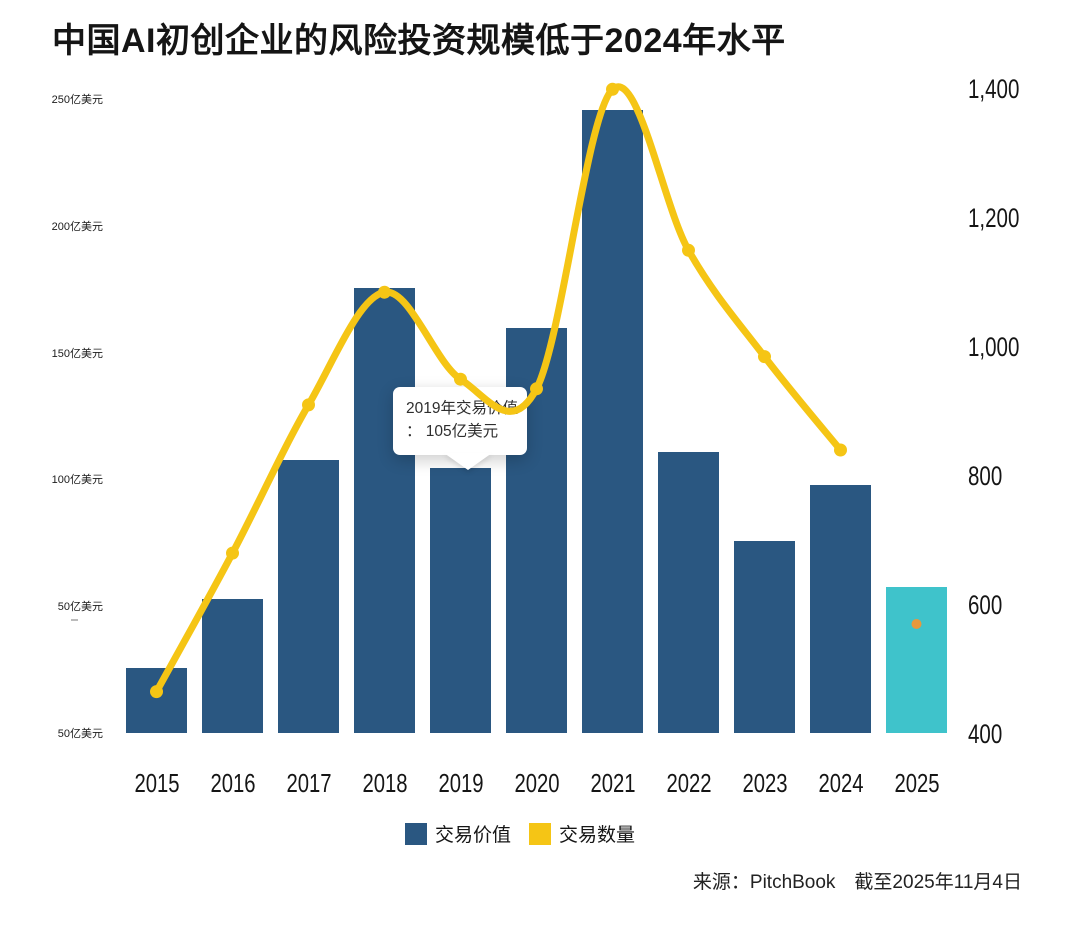 The width and height of the screenshot is (1080, 943). Describe the element at coordinates (415, 833) in the screenshot. I see `deal-value-swatch-icon` at that location.